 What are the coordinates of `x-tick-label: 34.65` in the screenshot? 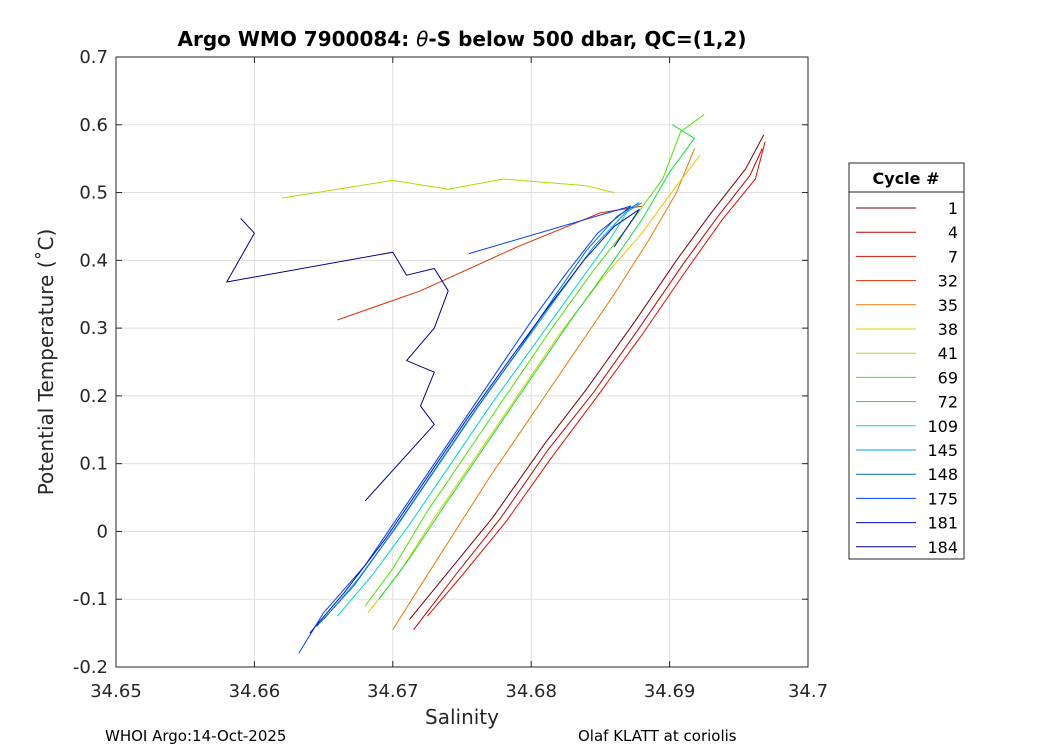 It's located at (116, 691).